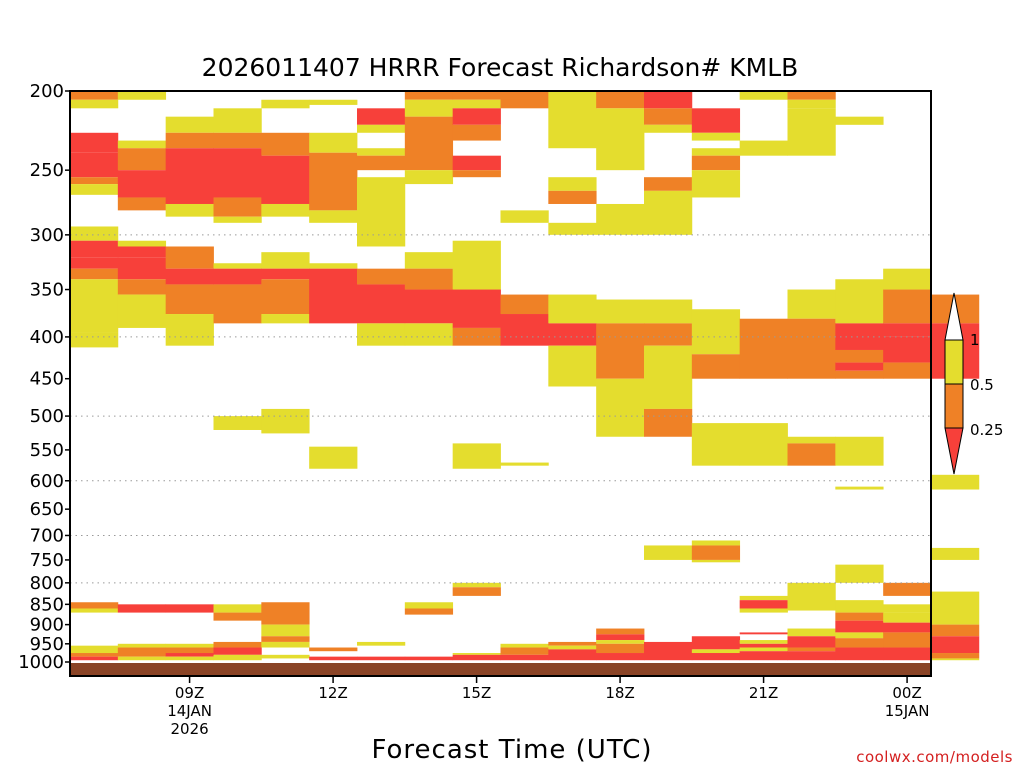 This screenshot has width=1024, height=768. What do you see at coordinates (47, 170) in the screenshot?
I see `y-tick-label: 250` at bounding box center [47, 170].